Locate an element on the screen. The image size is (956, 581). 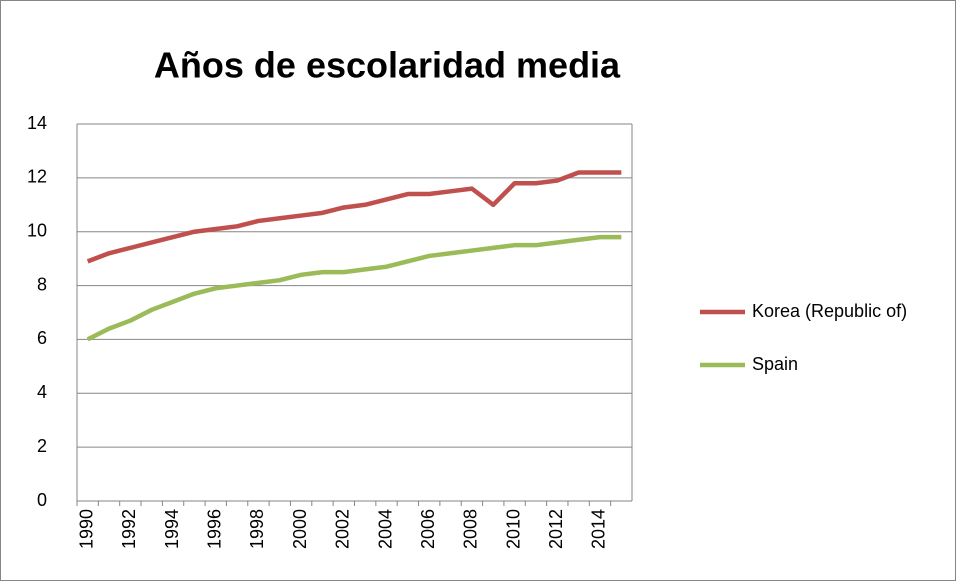
y-tick-label: 0 is located at coordinates (42, 500).